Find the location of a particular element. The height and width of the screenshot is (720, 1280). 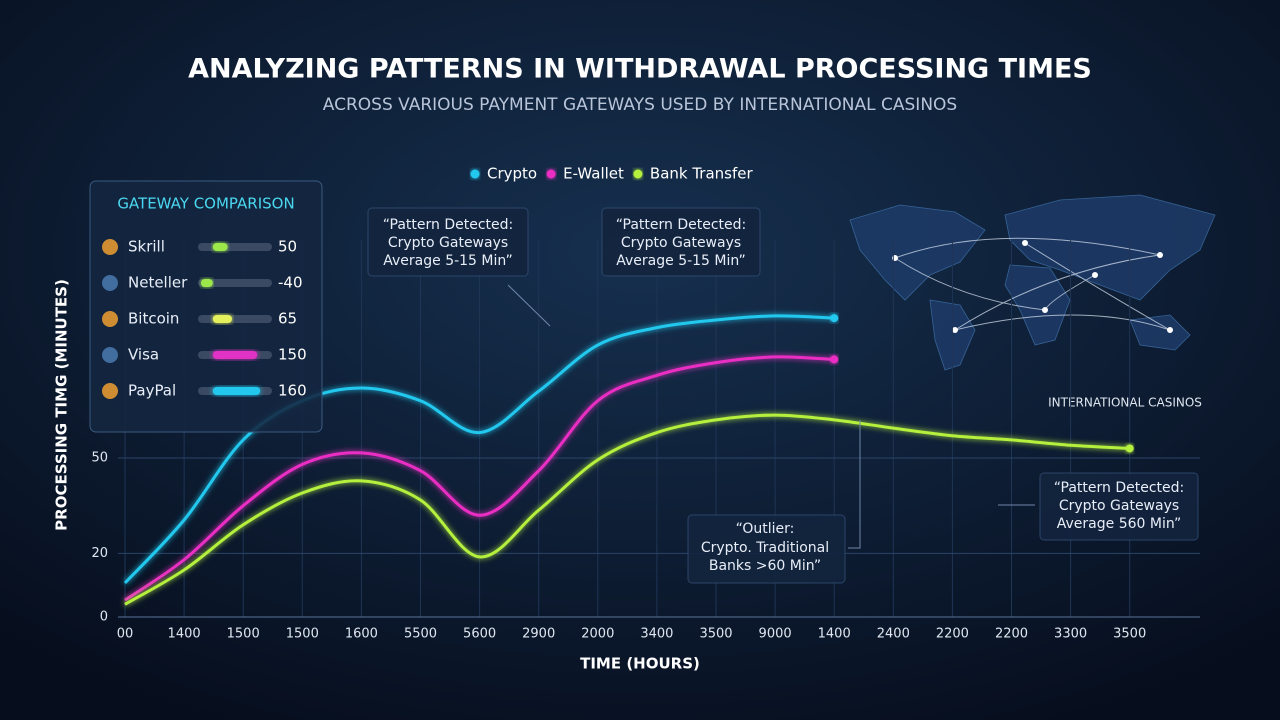

y-tick-label: 50 is located at coordinates (99, 458).